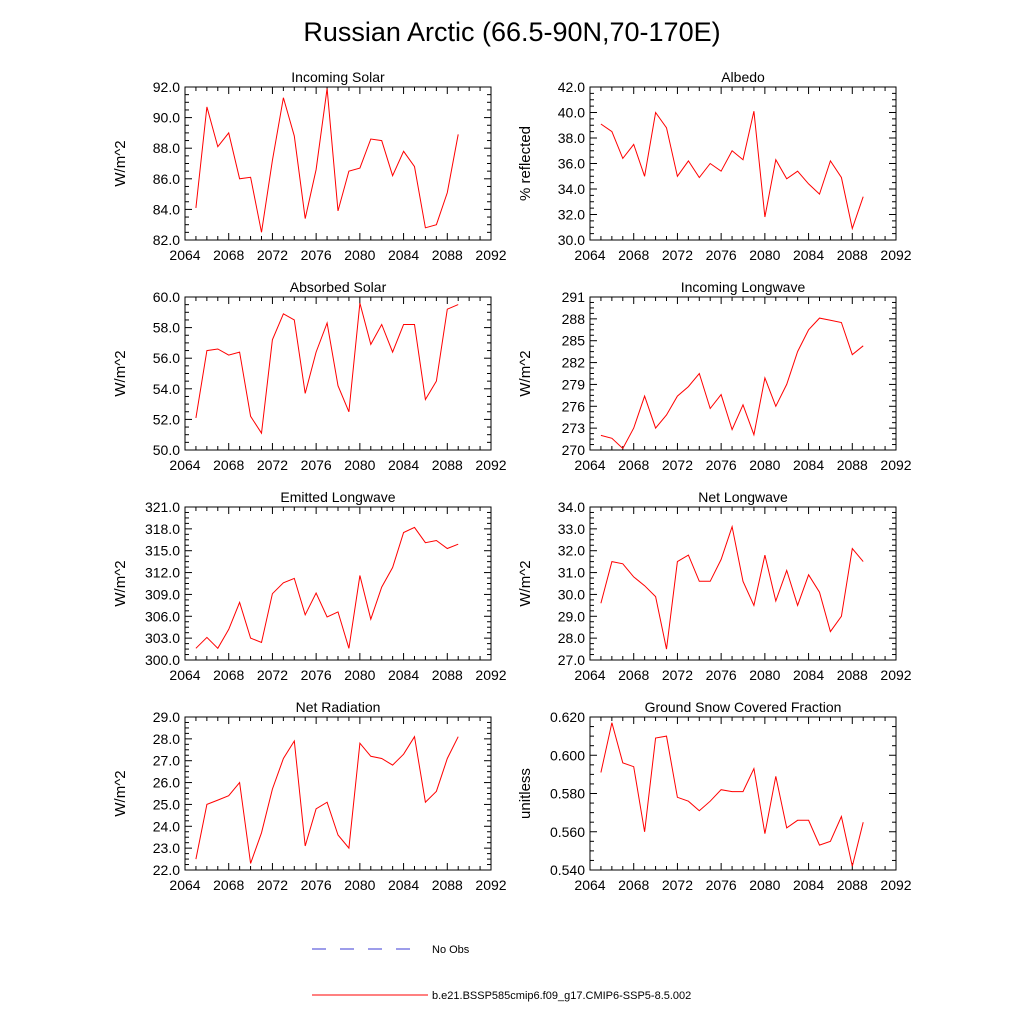 The image size is (1024, 1029). What do you see at coordinates (567, 794) in the screenshot?
I see `y-tick-label: 0.580` at bounding box center [567, 794].